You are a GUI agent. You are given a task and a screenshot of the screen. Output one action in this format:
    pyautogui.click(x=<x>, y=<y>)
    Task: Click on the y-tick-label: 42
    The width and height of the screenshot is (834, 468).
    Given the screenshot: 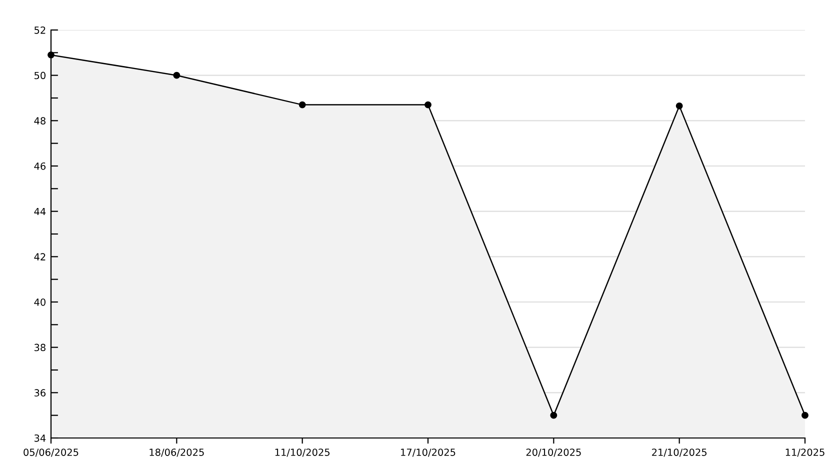 What is the action you would take?
    pyautogui.click(x=40, y=256)
    